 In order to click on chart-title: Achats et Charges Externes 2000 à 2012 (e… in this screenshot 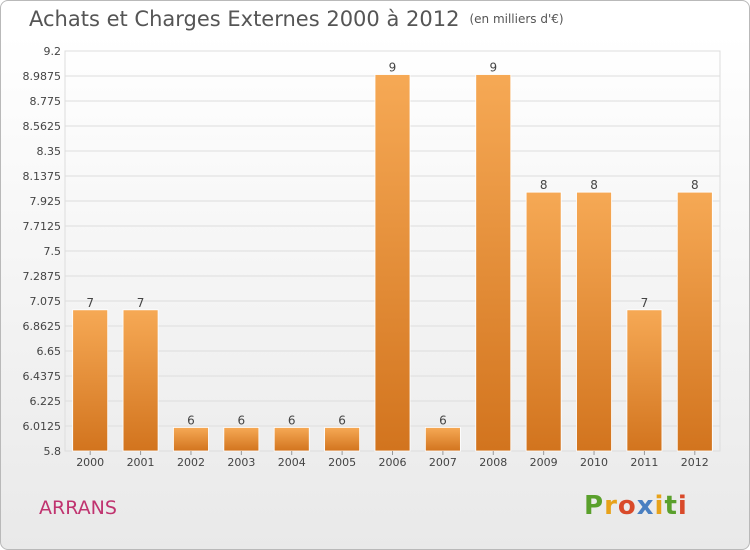, I will do `click(296, 19)`.